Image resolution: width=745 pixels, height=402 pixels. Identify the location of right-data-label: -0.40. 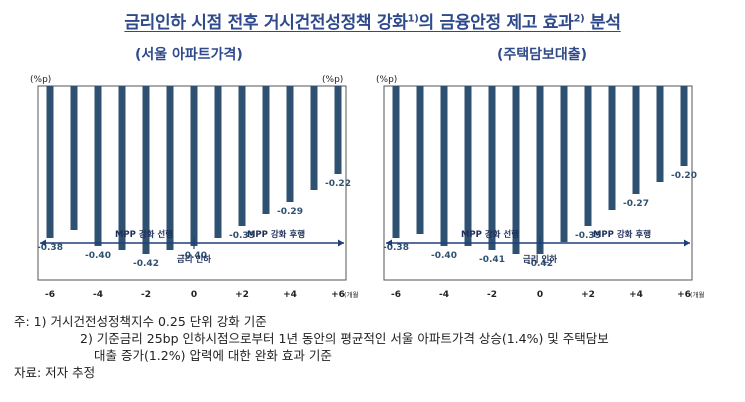
(444, 256).